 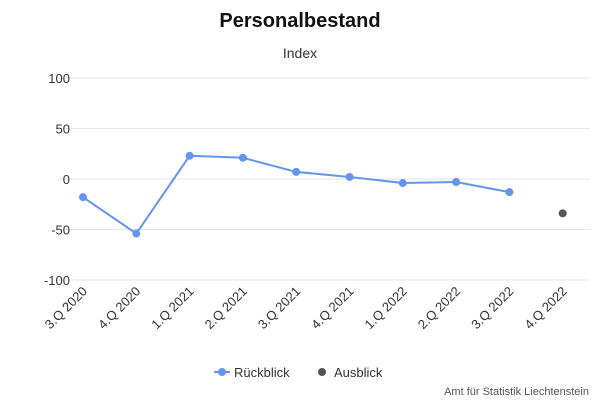 I want to click on chart-title: Personalbestand, so click(x=299, y=21).